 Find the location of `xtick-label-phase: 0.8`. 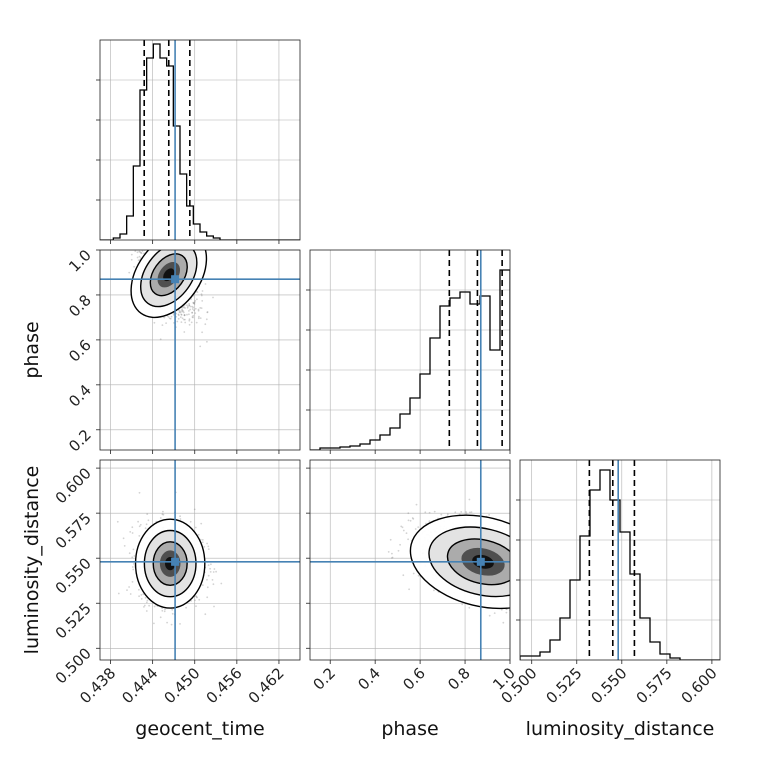

xtick-label-phase: 0.8 is located at coordinates (459, 679).